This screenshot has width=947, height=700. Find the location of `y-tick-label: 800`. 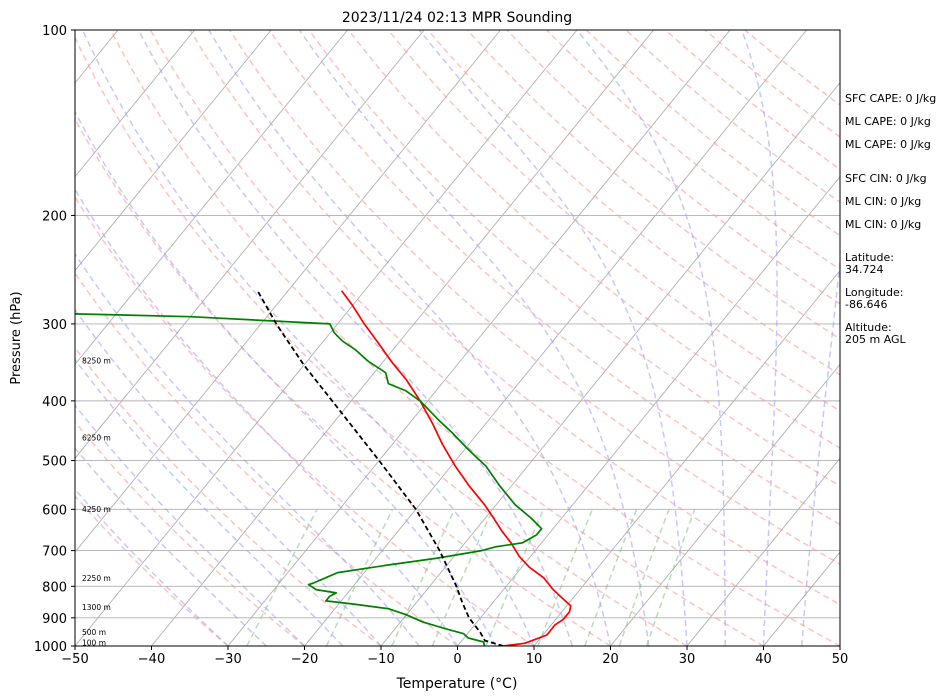

y-tick-label: 800 is located at coordinates (54, 587).